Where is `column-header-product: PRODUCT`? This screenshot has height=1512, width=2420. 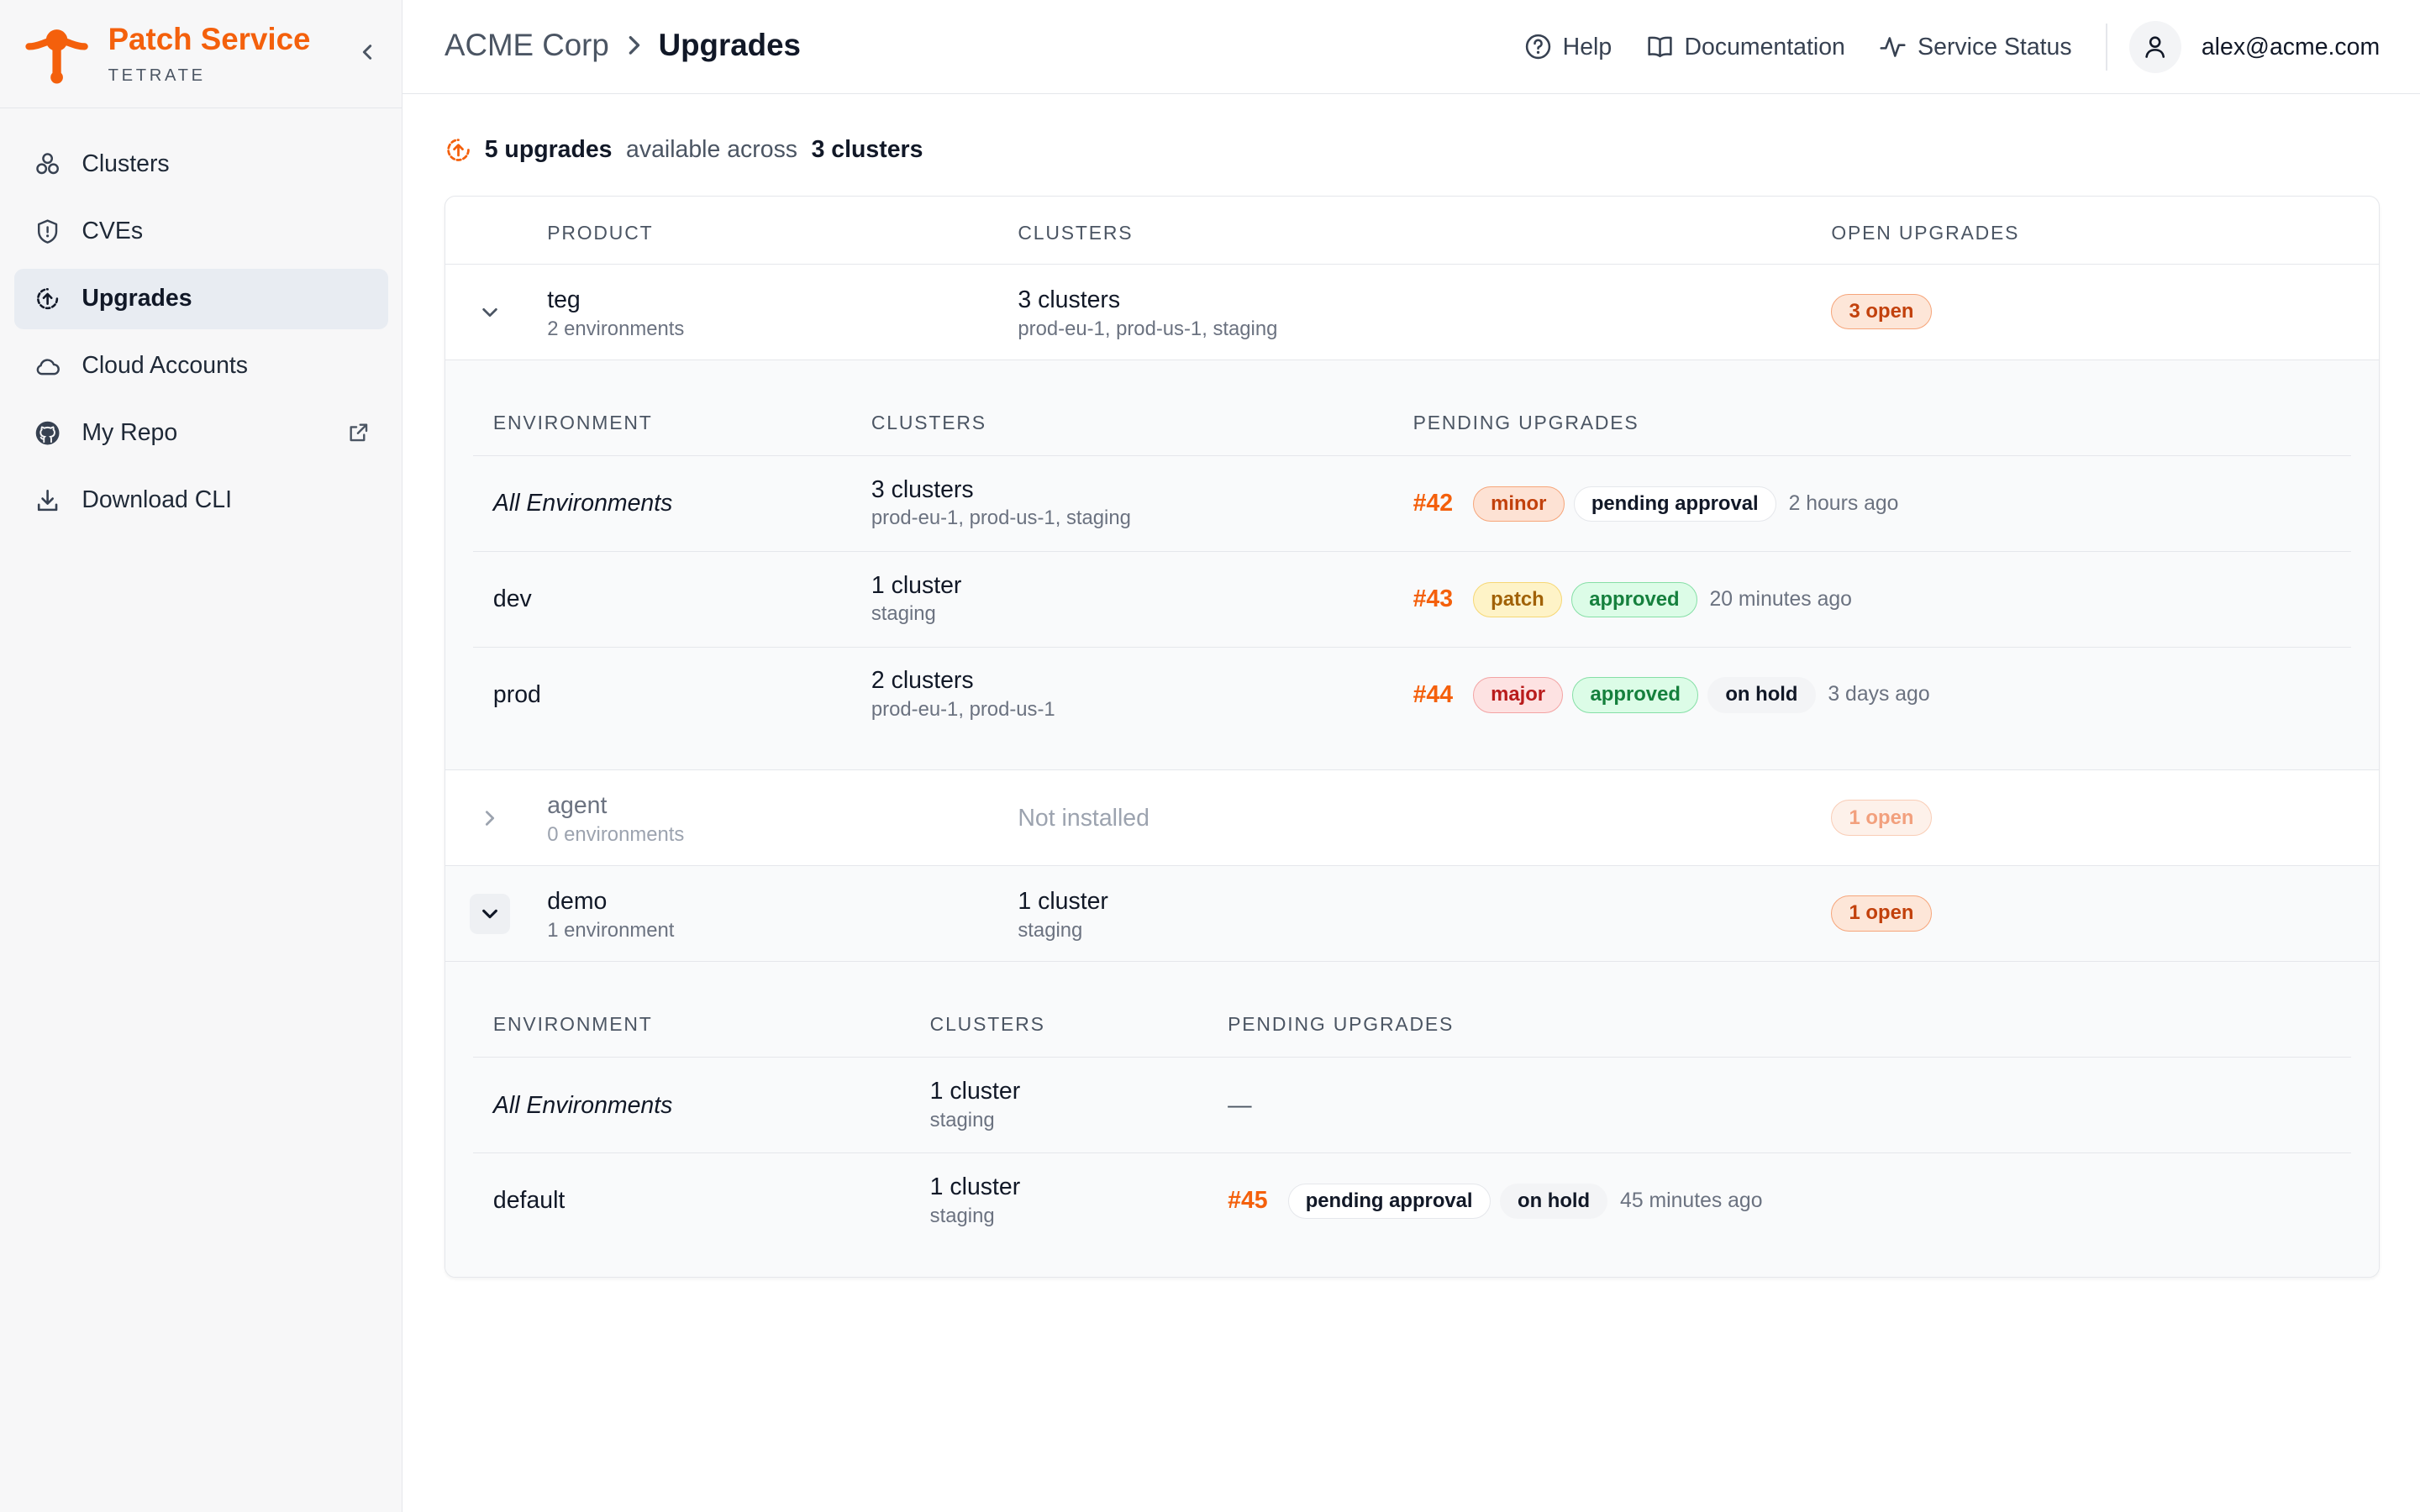
column-header-product: PRODUCT is located at coordinates (600, 232).